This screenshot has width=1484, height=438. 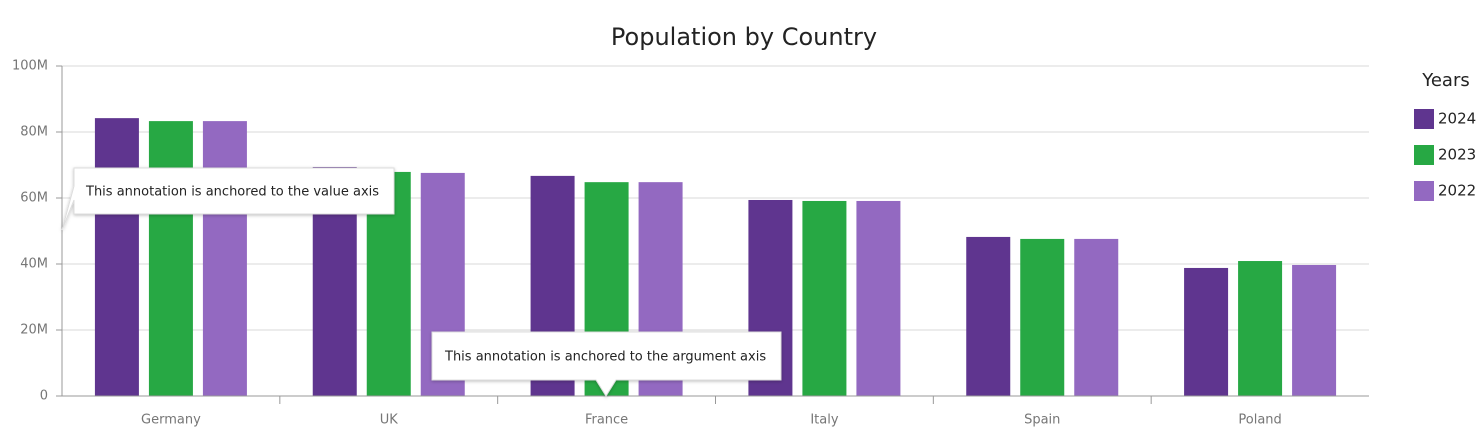 What do you see at coordinates (744, 37) in the screenshot?
I see `chart-title: Population by Country` at bounding box center [744, 37].